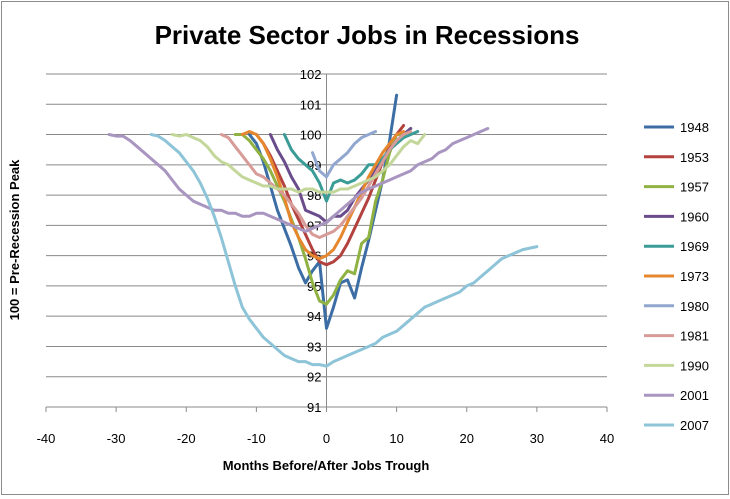 The height and width of the screenshot is (499, 730). I want to click on series-line-1969, so click(351, 166).